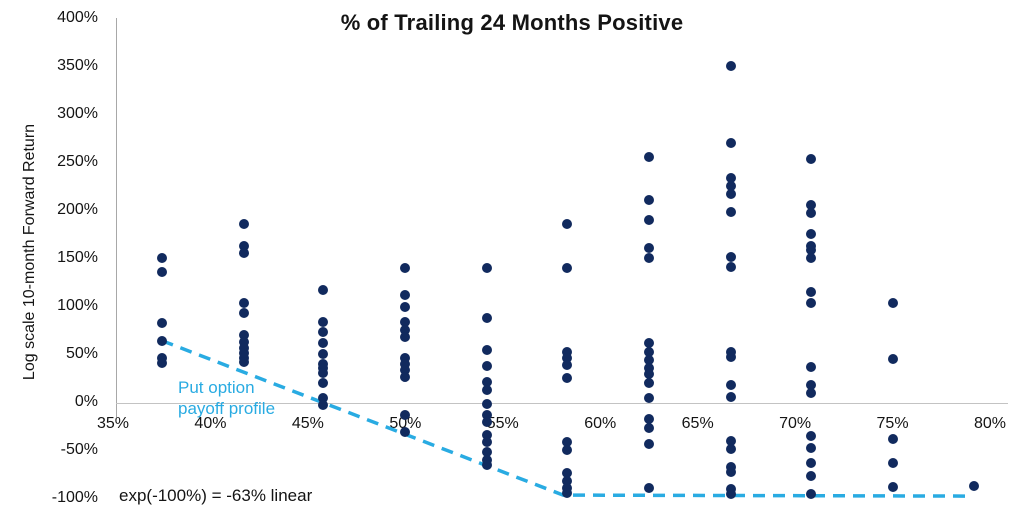  Describe the element at coordinates (512, 22) in the screenshot. I see `chart-title: % of Trailing 24 Months Positive` at that location.